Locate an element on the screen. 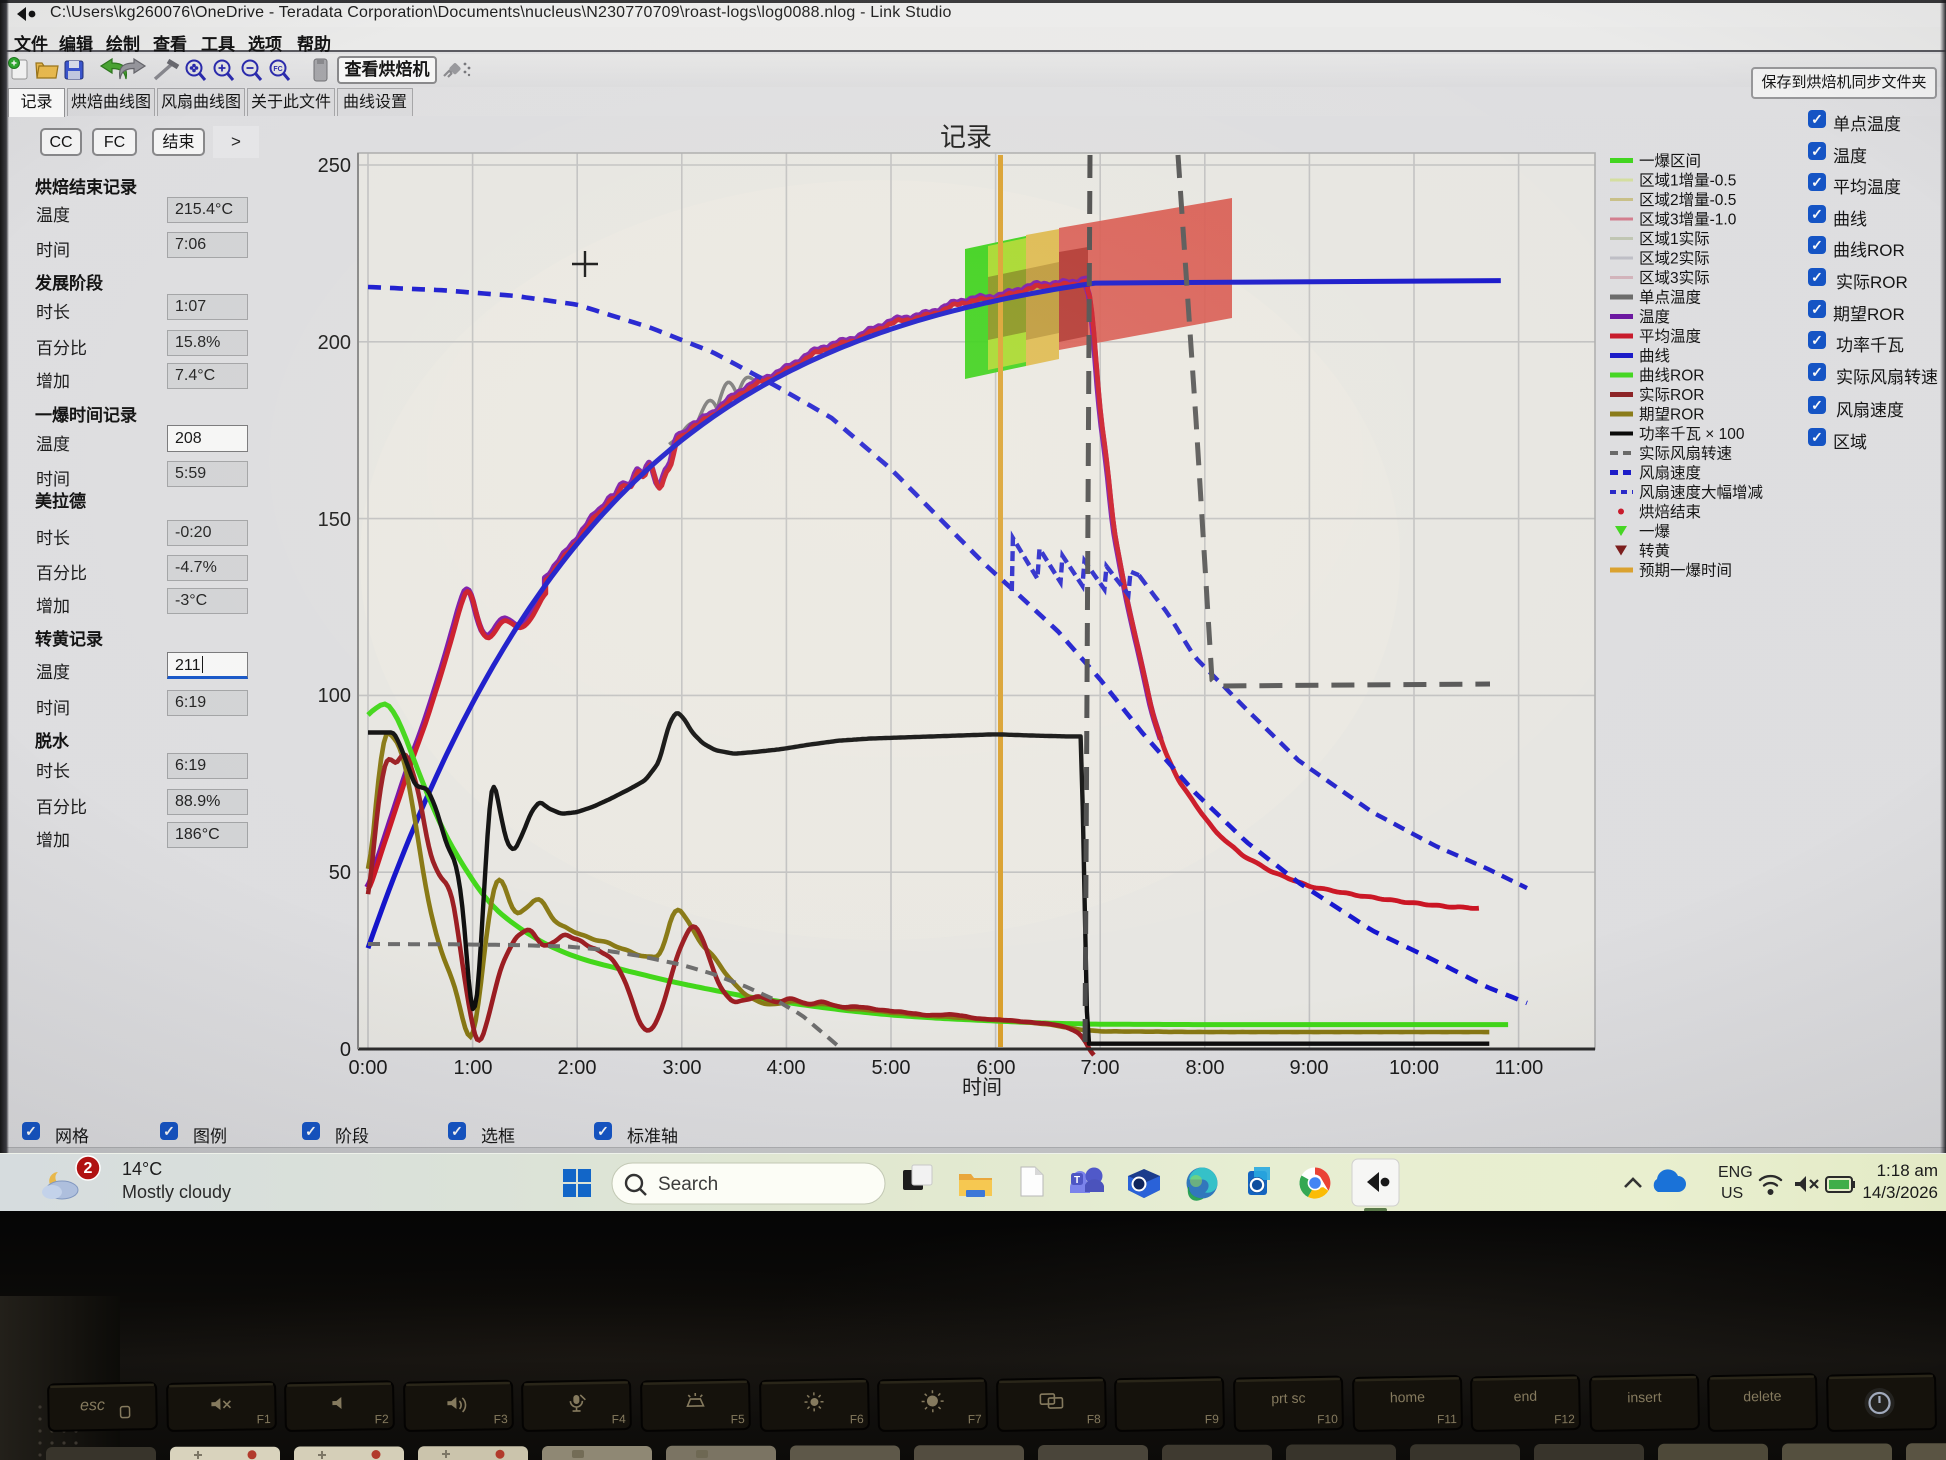  svg-text: 7:00 is located at coordinates (1100, 1068).